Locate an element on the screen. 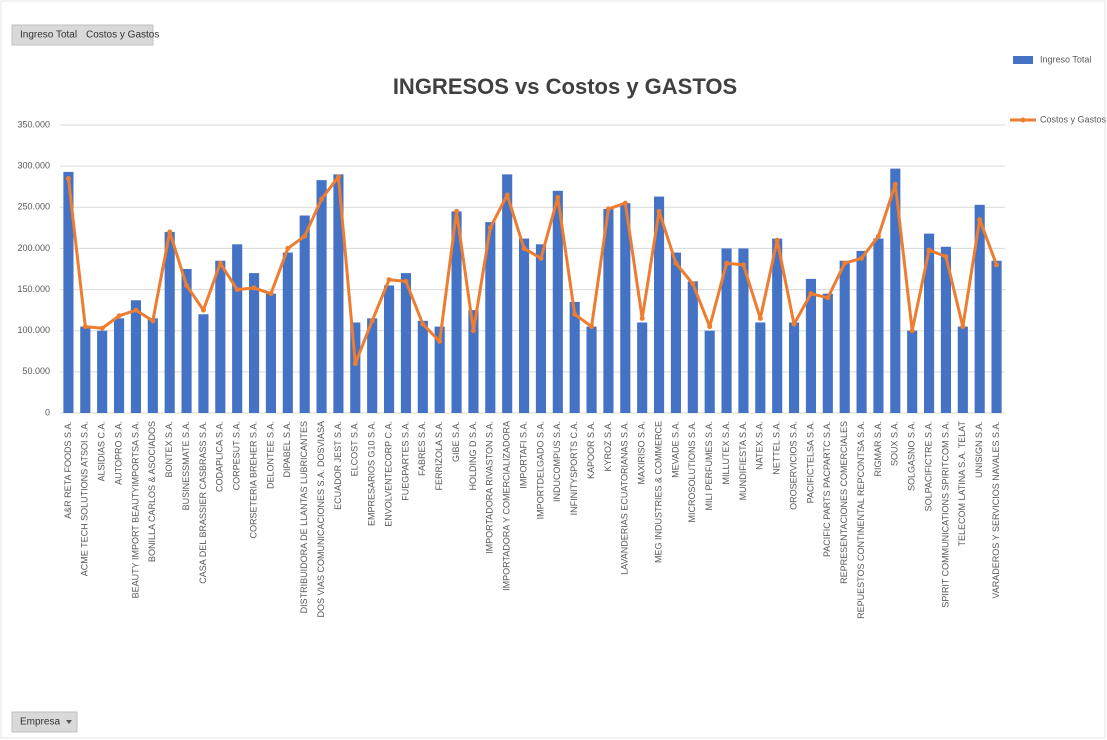 The image size is (1107, 740). x-tick-label: HOLDING D S.A. is located at coordinates (473, 456).